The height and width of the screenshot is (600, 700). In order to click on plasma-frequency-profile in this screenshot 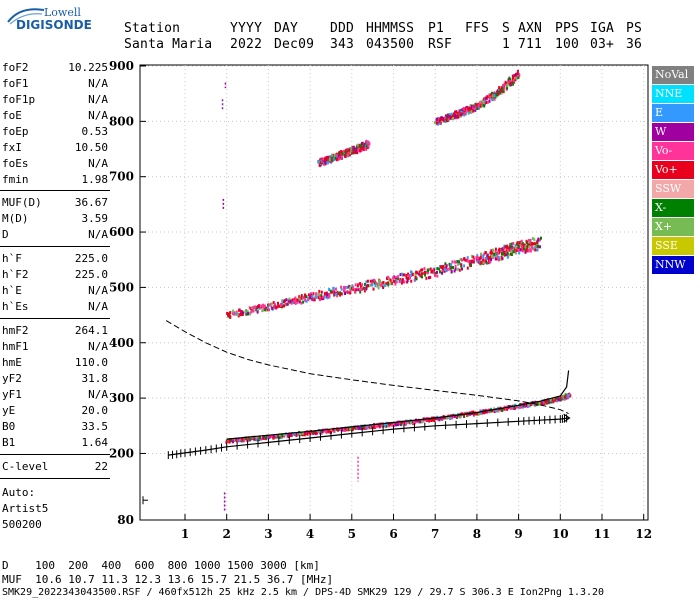, I will do `click(367, 367)`.